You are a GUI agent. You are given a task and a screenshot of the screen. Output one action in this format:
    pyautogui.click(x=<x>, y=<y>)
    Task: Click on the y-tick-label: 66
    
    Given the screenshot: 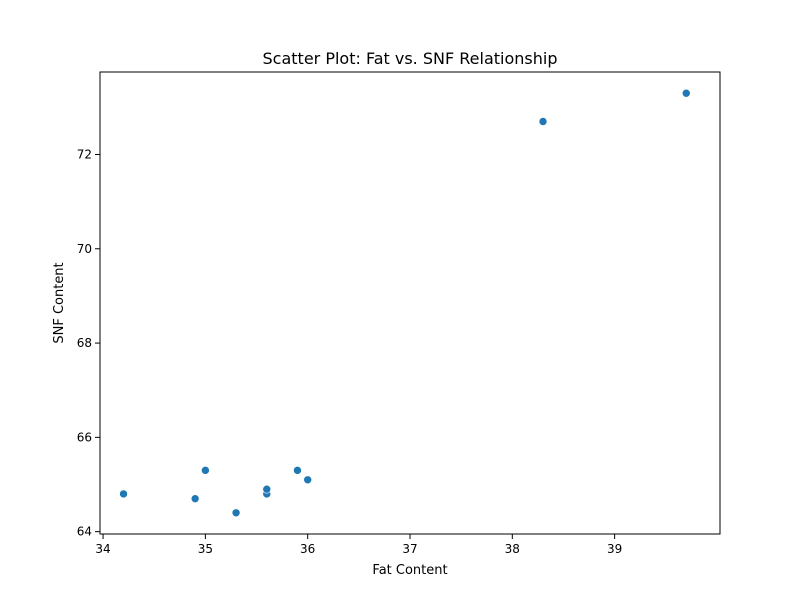 What is the action you would take?
    pyautogui.click(x=84, y=437)
    